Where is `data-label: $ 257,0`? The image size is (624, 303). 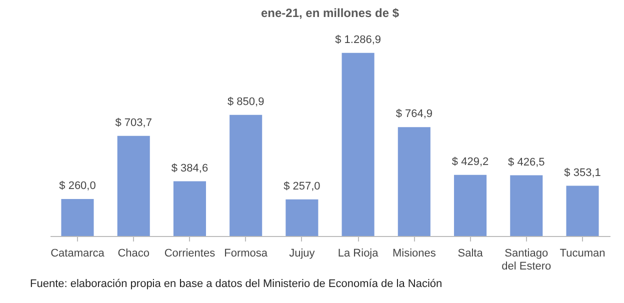
data-label: $ 257,0 is located at coordinates (302, 186).